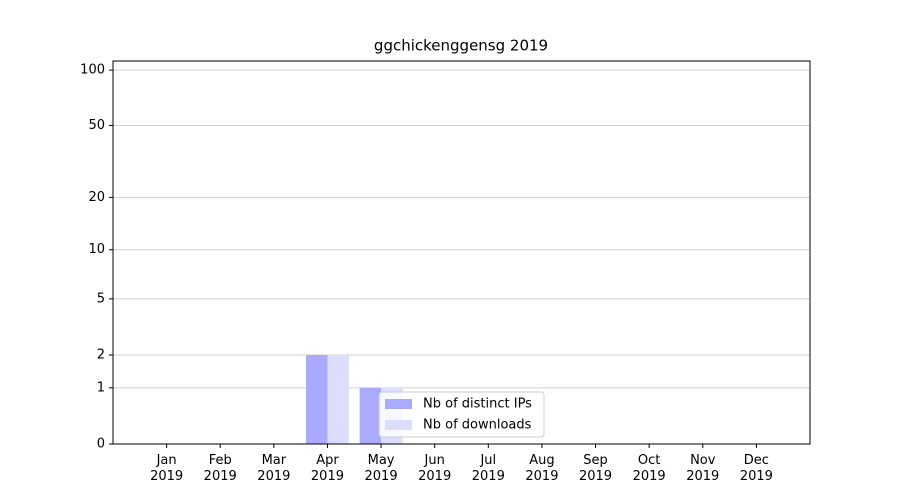 This screenshot has width=900, height=500. I want to click on y-tick-label: 50, so click(96, 125).